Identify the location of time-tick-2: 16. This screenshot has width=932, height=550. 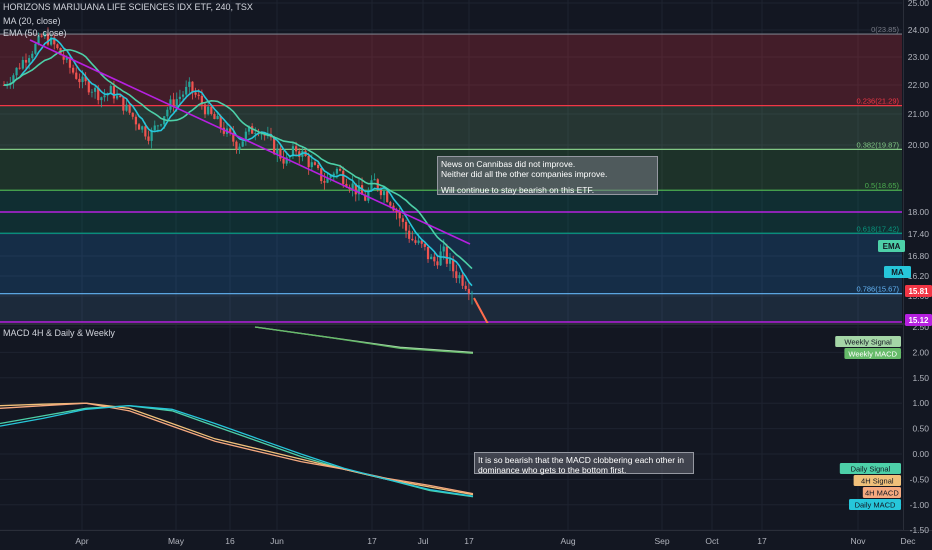
(230, 541).